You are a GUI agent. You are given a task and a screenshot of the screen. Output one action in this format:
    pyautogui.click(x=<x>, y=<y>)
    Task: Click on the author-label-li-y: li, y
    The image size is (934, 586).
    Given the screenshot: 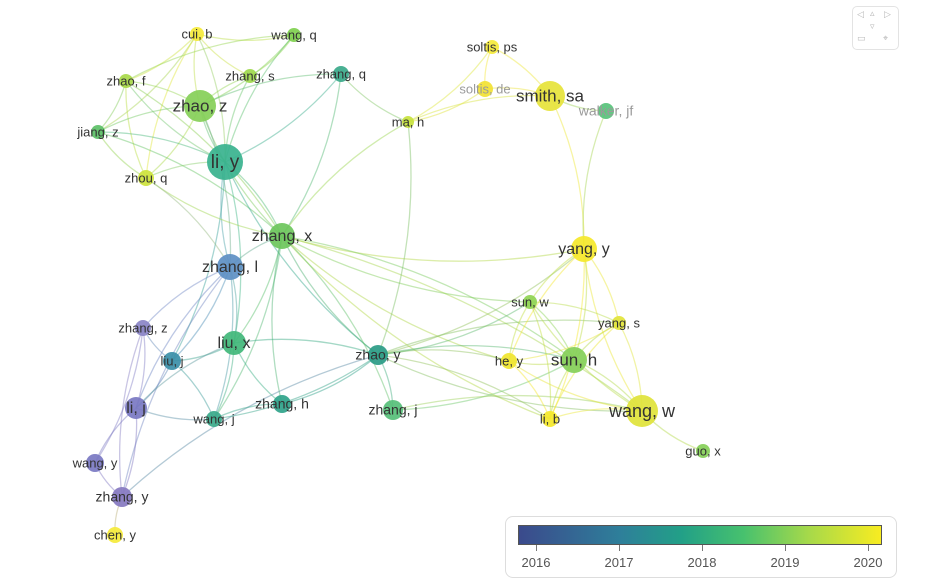 What is the action you would take?
    pyautogui.click(x=225, y=162)
    